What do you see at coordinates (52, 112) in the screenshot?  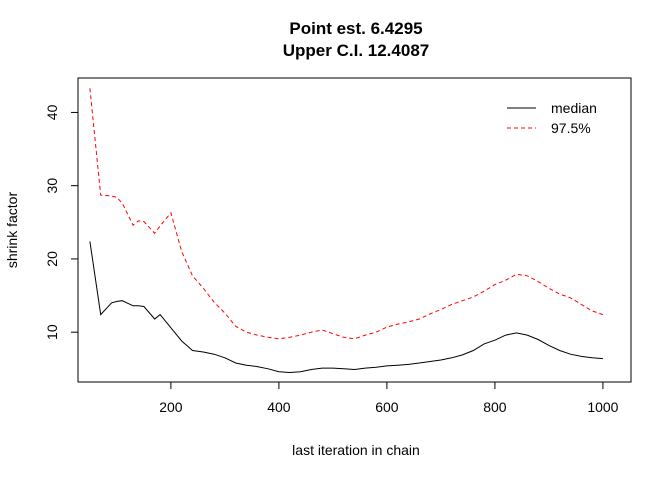 I see `y-tick-label: 40` at bounding box center [52, 112].